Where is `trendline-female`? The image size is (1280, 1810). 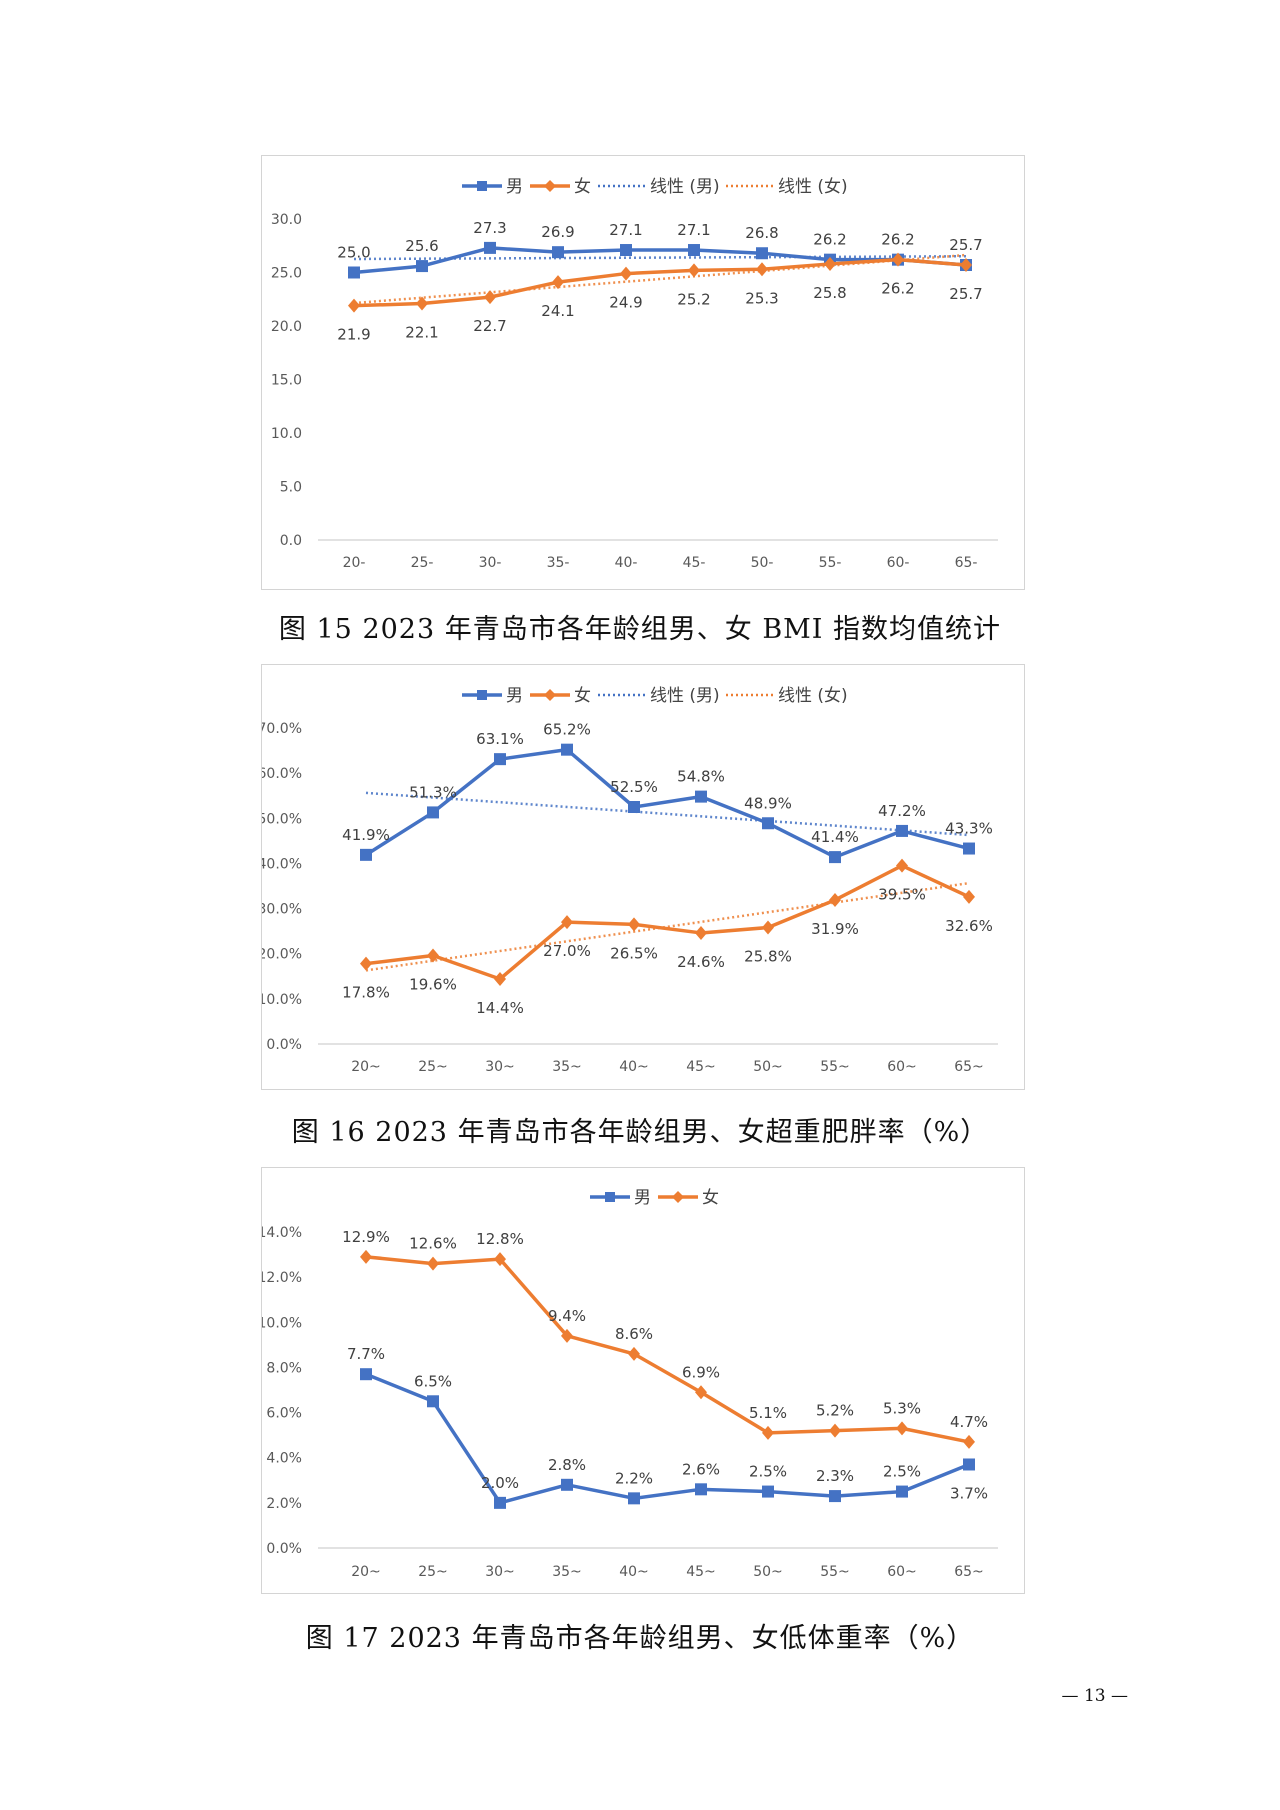
trendline-female is located at coordinates (667, 926).